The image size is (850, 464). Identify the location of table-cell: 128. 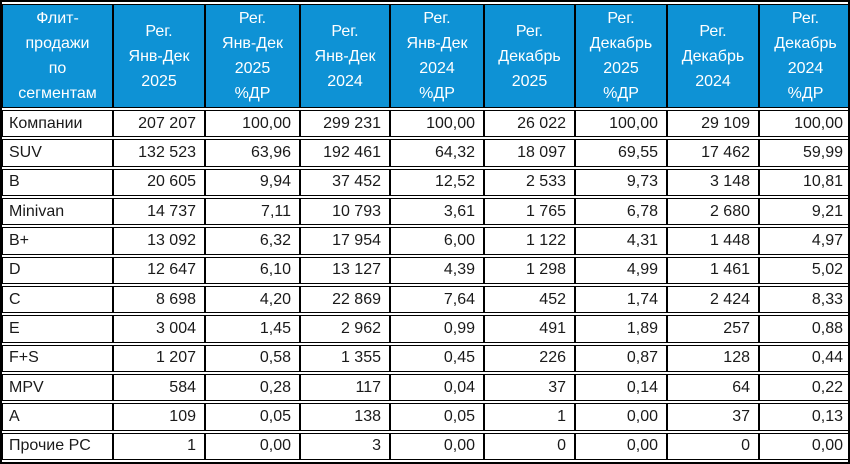
(713, 358).